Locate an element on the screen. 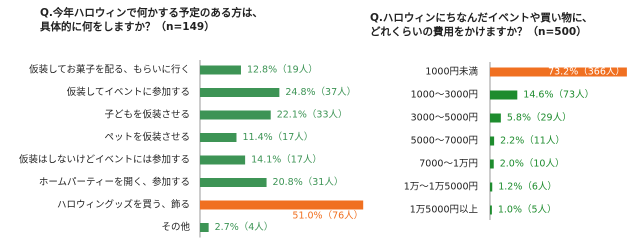 This screenshot has width=640, height=250. chart-title: どれくらいの費用をかけますか？（n=500） is located at coordinates (478, 31).